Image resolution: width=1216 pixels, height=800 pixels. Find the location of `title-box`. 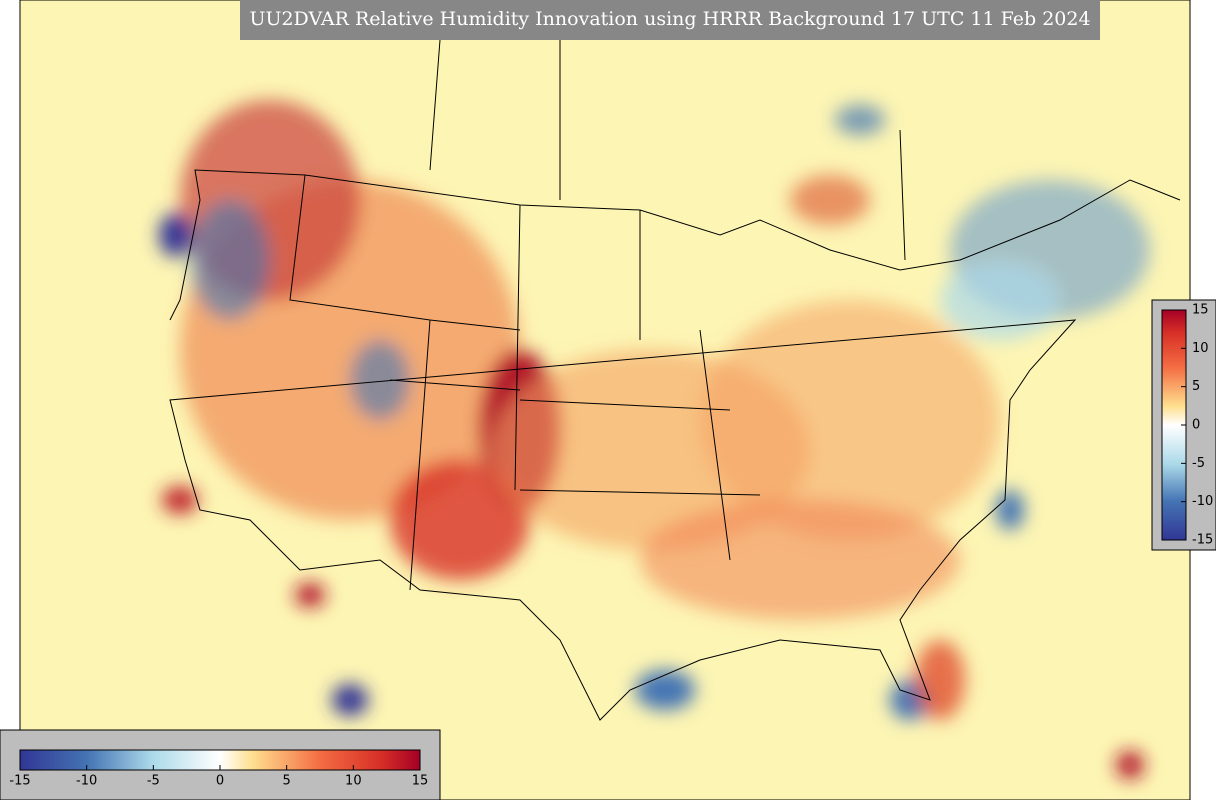

title-box is located at coordinates (670, 20).